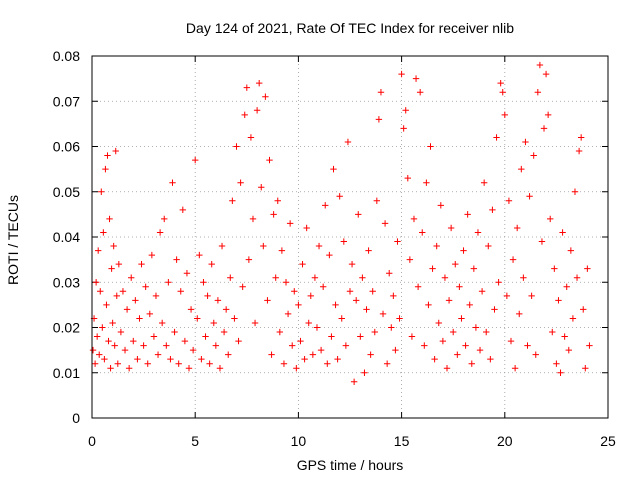 The image size is (640, 480). I want to click on y-tick-label: 0.04, so click(66, 237).